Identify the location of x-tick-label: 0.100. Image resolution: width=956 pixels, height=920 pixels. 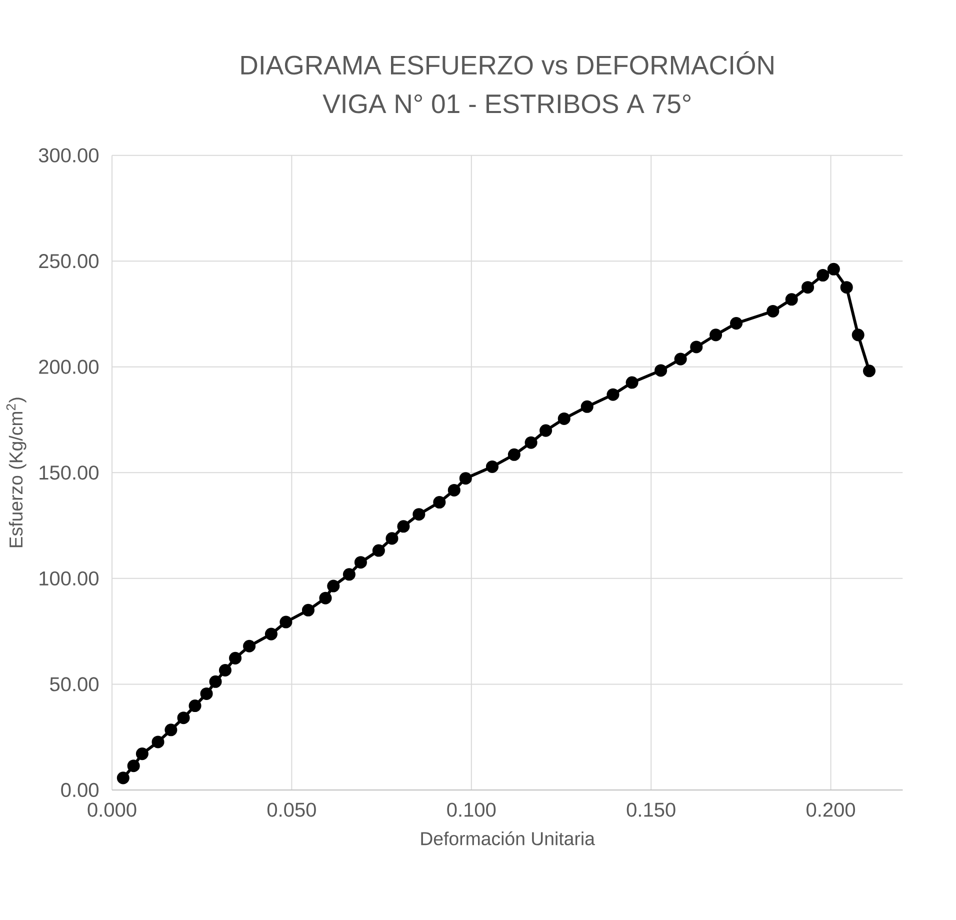
(471, 809).